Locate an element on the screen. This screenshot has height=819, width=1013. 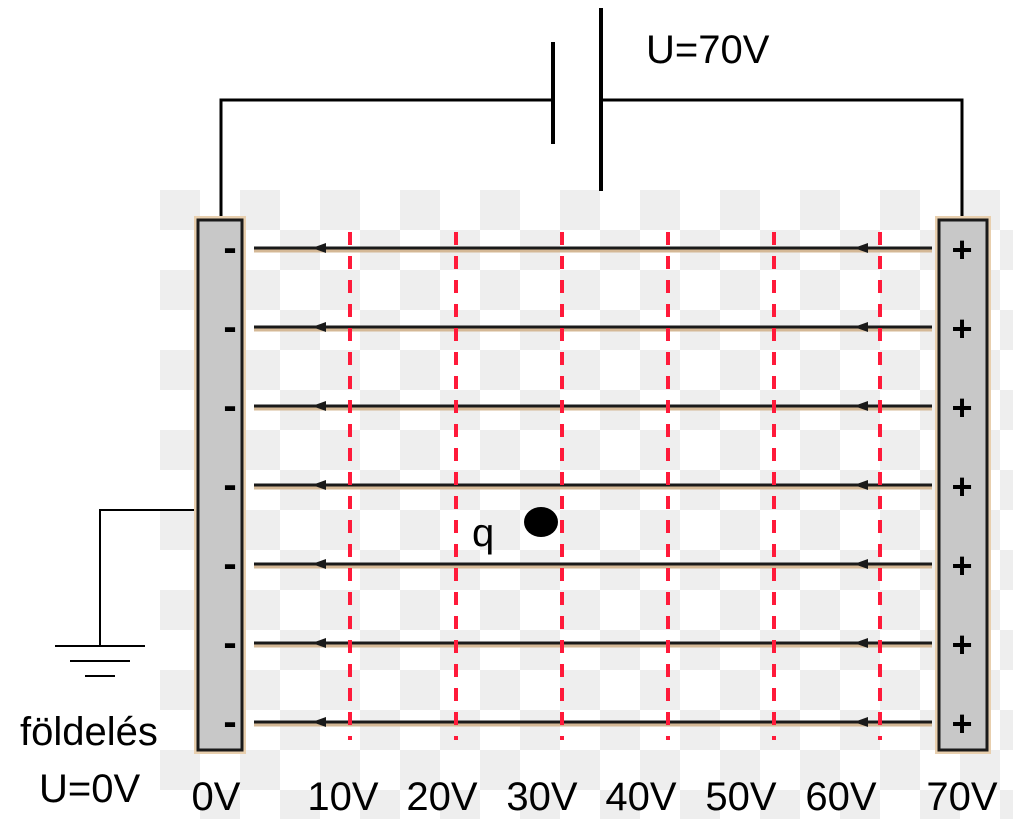
voltage-label: 40V is located at coordinates (641, 797).